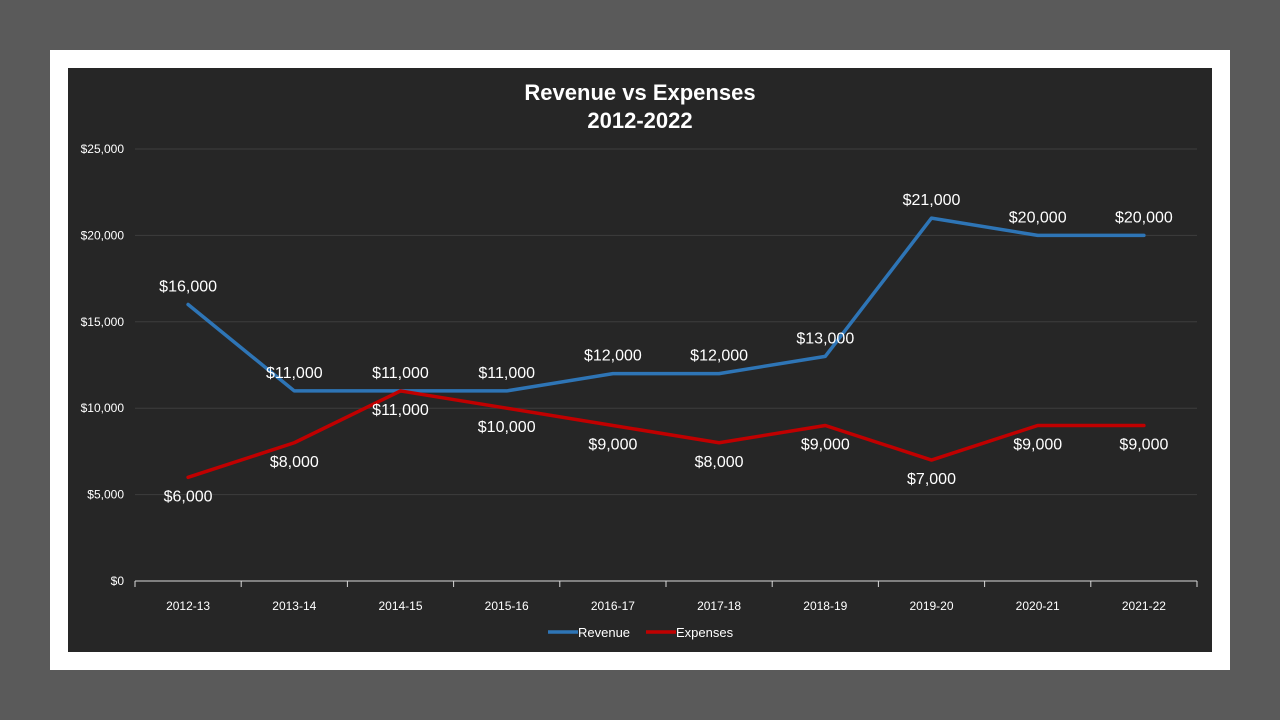 Image resolution: width=1280 pixels, height=720 pixels. Describe the element at coordinates (118, 581) in the screenshot. I see `y-tick-label: $0` at that location.